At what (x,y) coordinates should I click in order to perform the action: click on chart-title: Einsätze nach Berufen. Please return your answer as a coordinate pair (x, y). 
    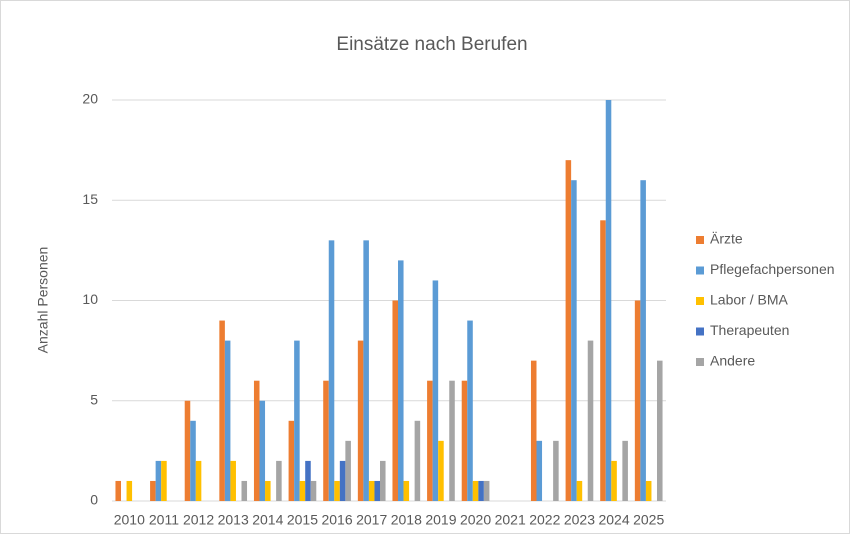
    Looking at the image, I should click on (431, 44).